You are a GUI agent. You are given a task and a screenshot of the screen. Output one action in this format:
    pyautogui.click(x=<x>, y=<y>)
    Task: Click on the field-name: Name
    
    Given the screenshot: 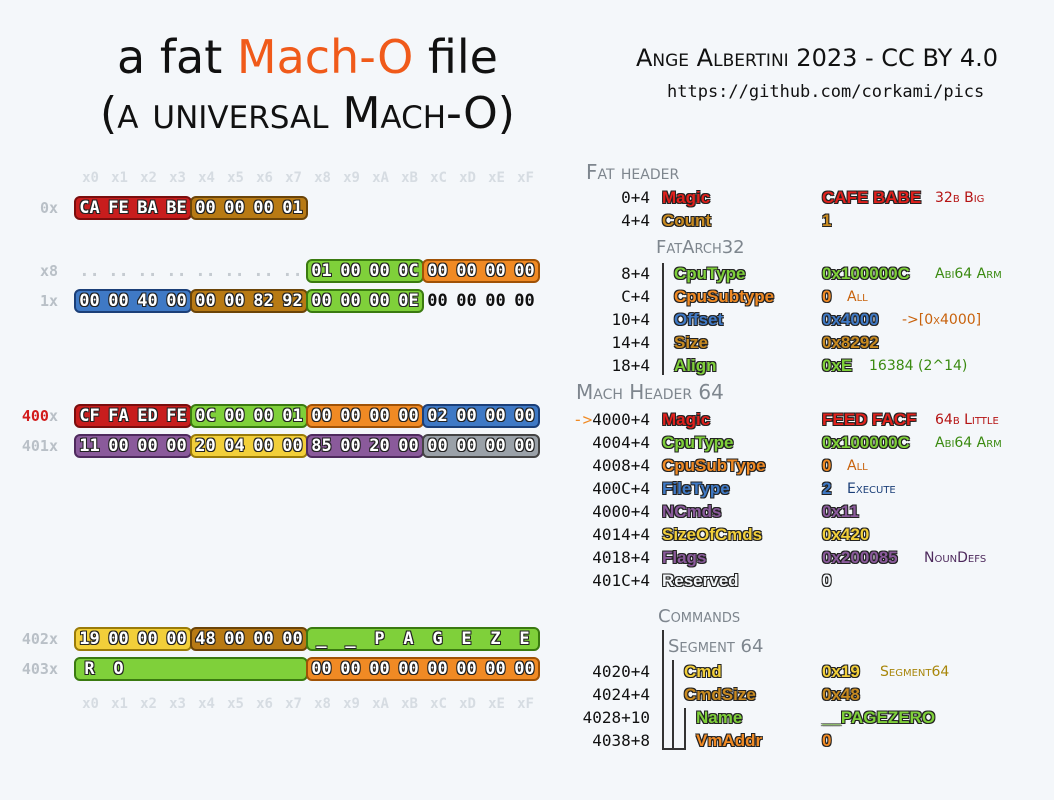 What is the action you would take?
    pyautogui.click(x=719, y=717)
    